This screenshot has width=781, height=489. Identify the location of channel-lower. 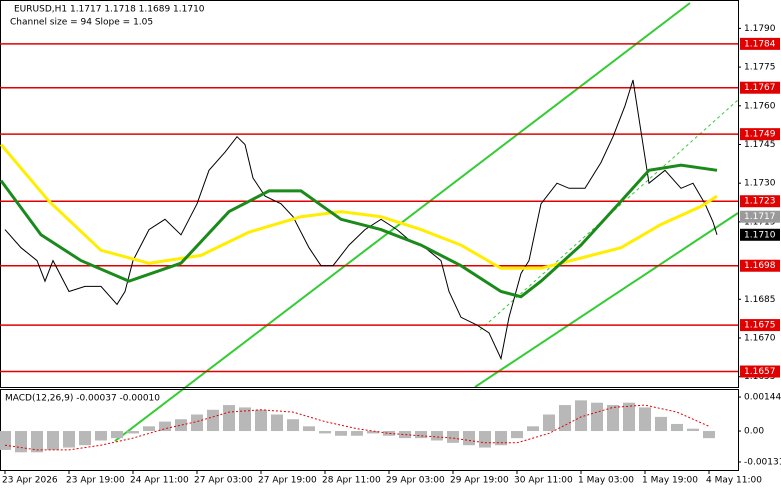
(606, 300).